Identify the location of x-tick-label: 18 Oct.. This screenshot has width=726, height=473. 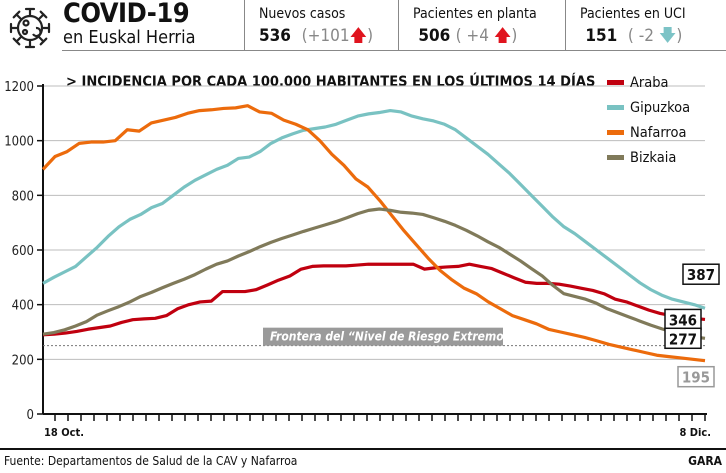
(64, 432).